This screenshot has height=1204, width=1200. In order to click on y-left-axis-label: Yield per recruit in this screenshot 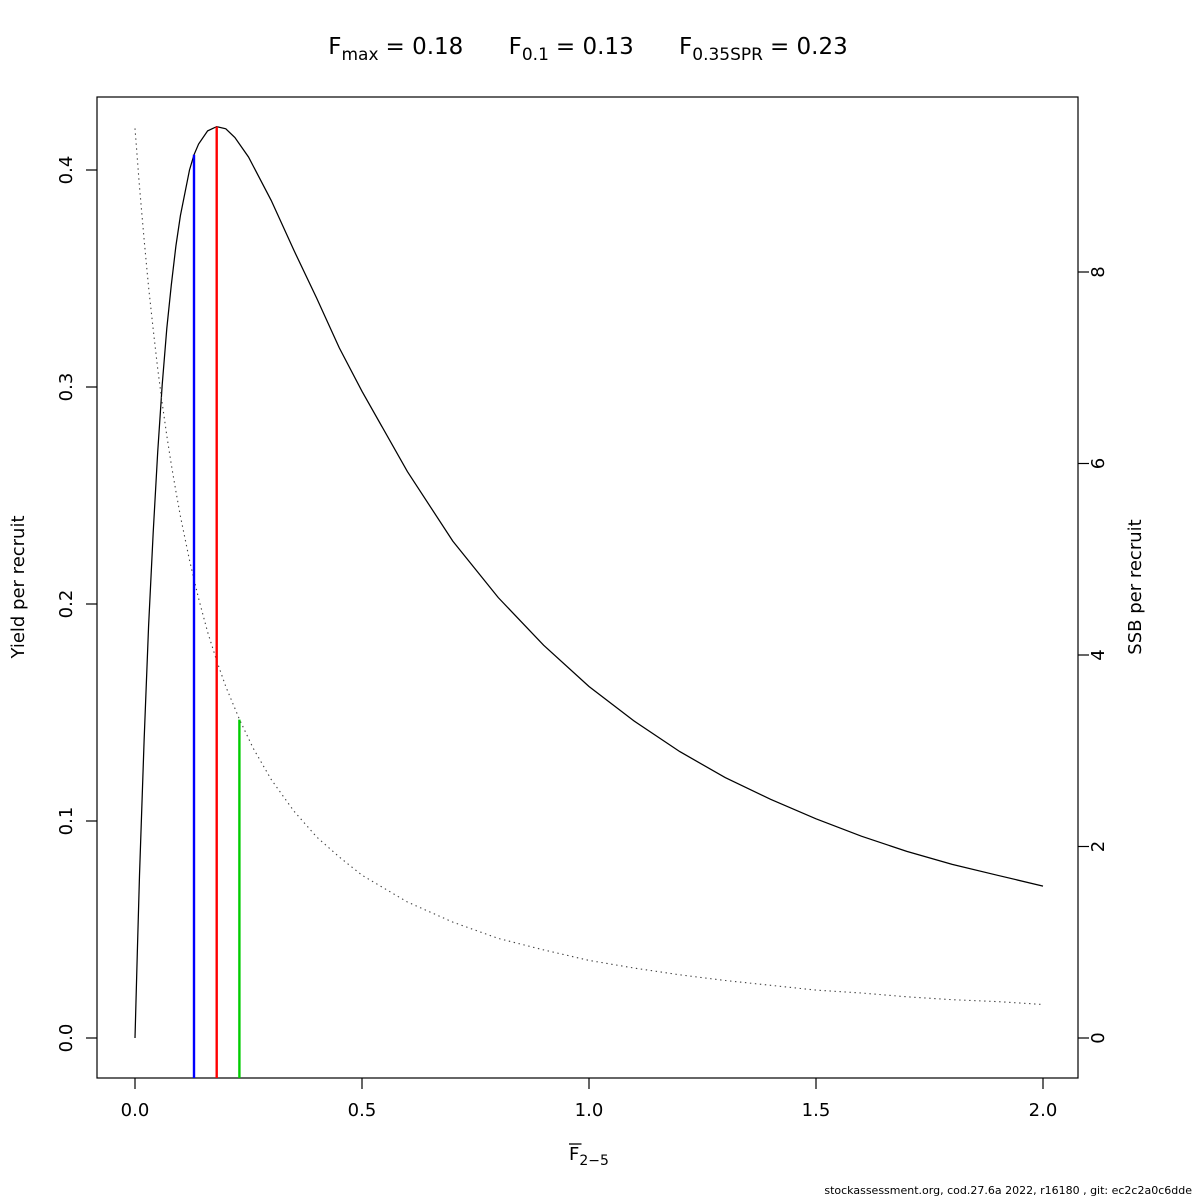, I will do `click(18, 587)`.